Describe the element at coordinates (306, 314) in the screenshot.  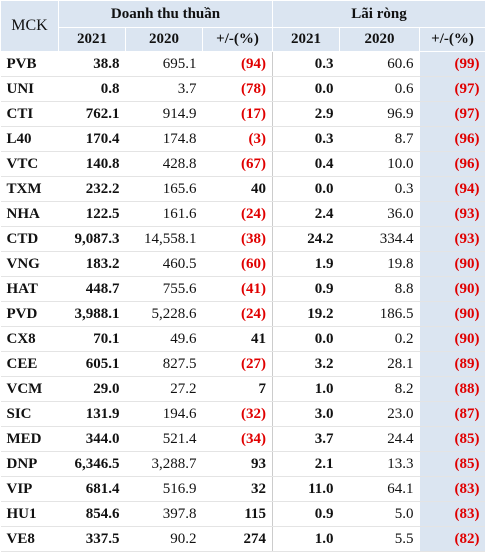
I see `value-cell: 19.2` at that location.